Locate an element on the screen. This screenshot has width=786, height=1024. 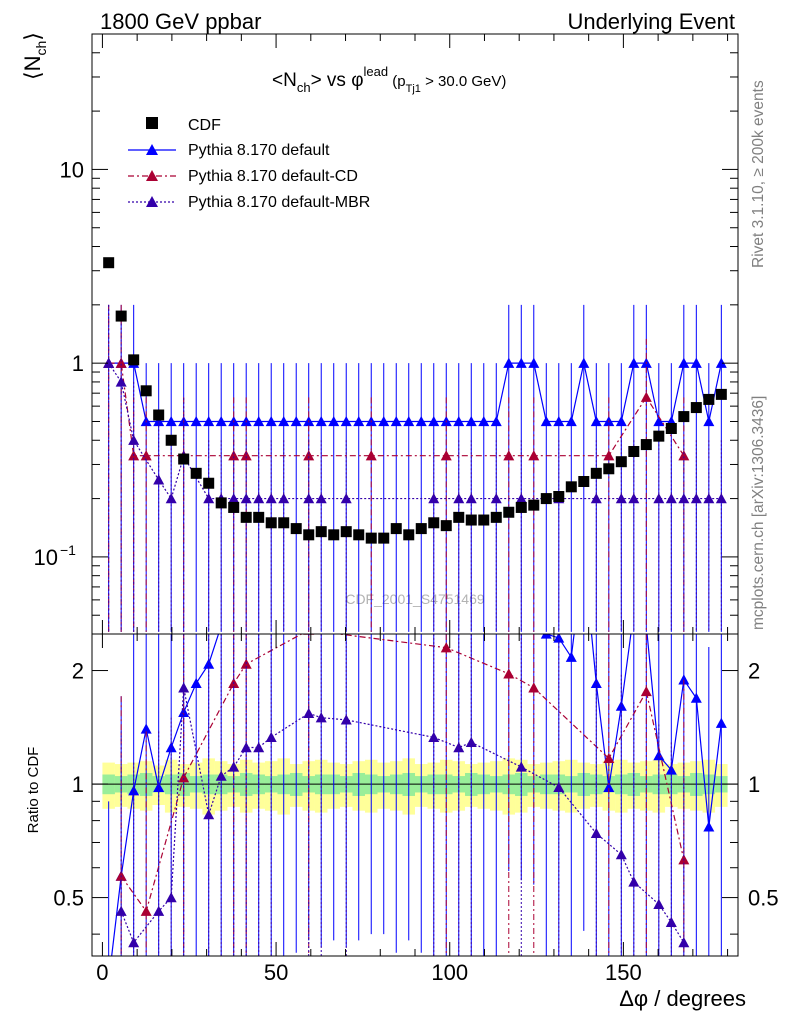
legend-cdf-marker is located at coordinates (152, 123).